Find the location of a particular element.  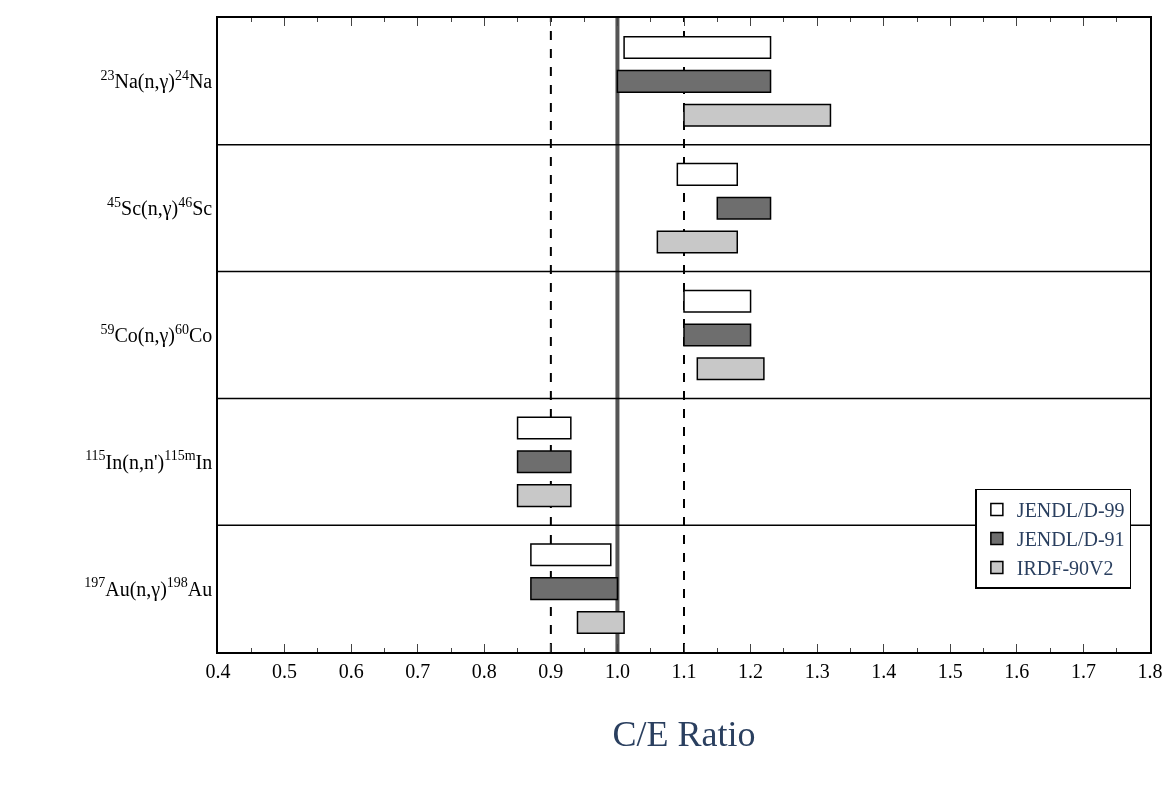

x-tick-label: 1.7 is located at coordinates (1083, 670).